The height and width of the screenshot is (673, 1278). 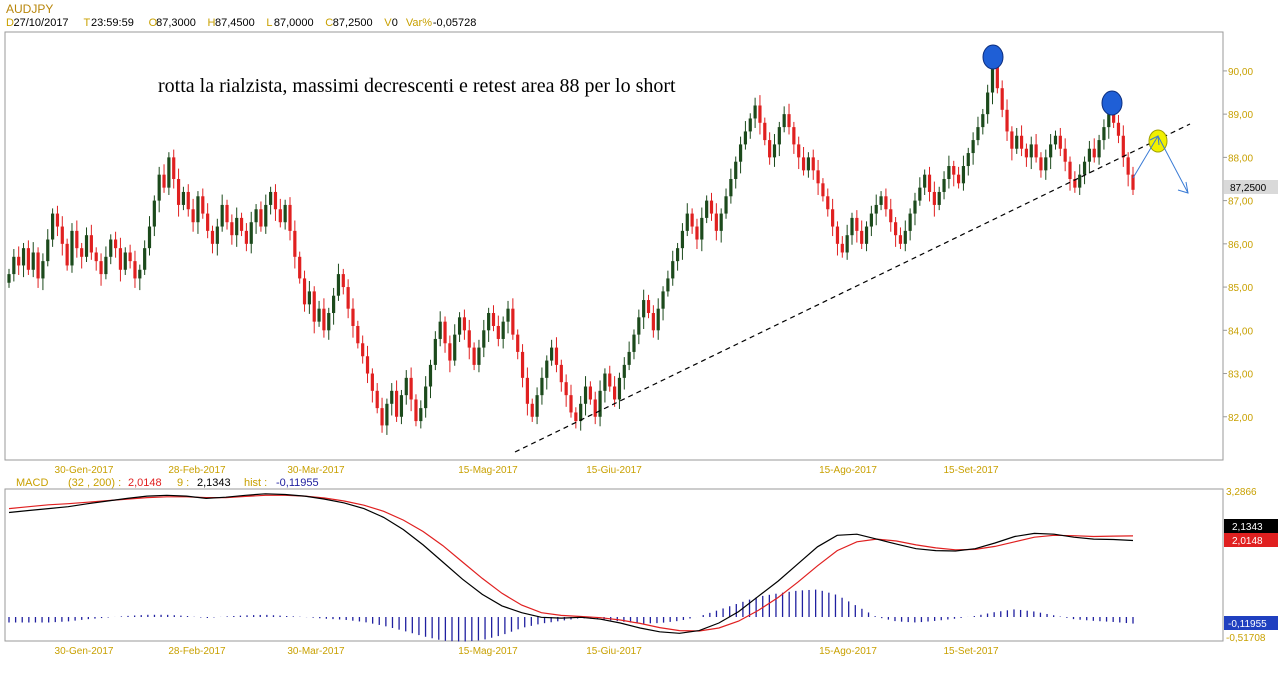 I want to click on header-value: 23:59:59, so click(x=112, y=23).